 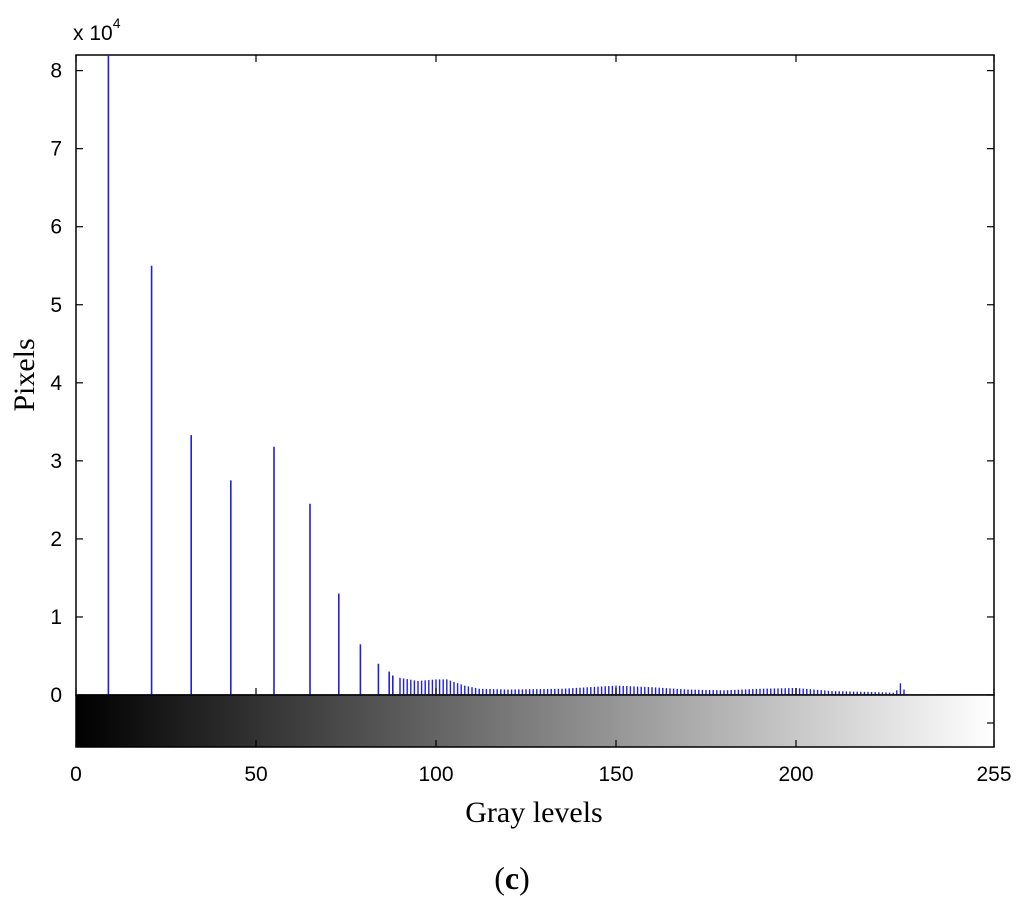 What do you see at coordinates (255, 774) in the screenshot?
I see `x-tick-label: 50` at bounding box center [255, 774].